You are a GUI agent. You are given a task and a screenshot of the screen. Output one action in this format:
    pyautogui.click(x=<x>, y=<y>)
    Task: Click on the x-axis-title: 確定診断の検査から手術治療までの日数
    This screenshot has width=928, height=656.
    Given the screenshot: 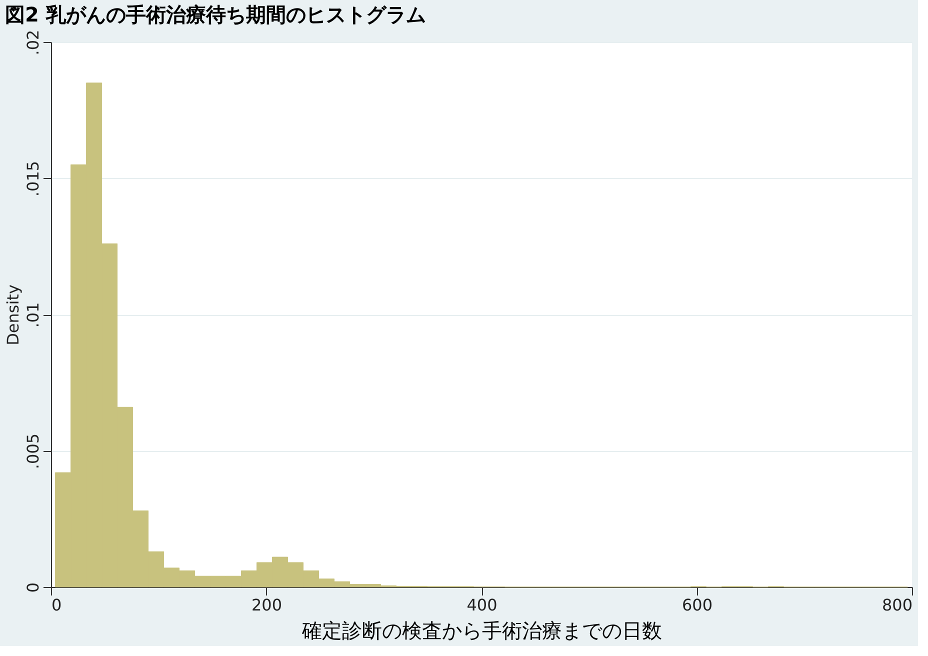 What is the action you would take?
    pyautogui.click(x=481, y=630)
    